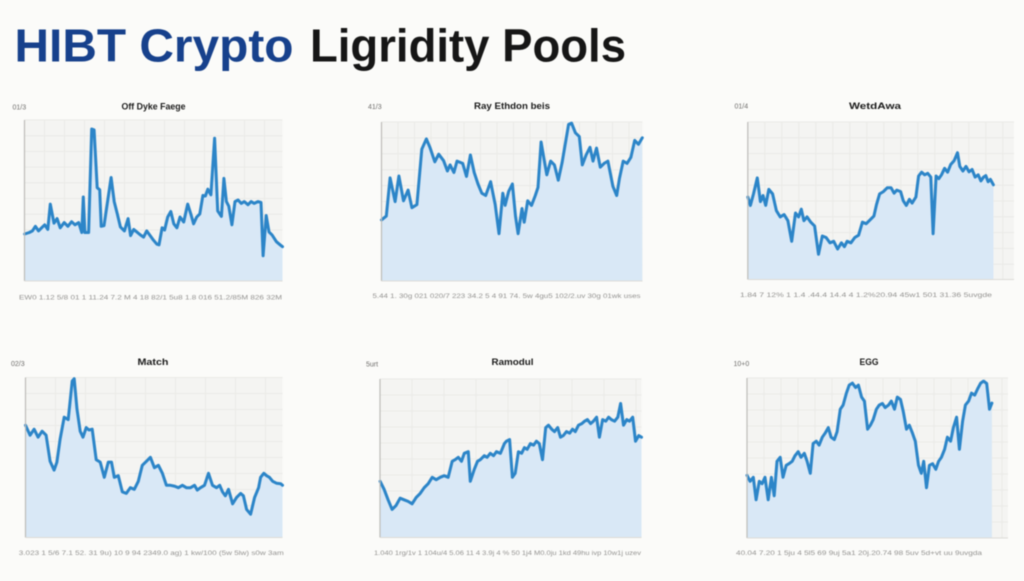  I want to click on svg-text: WetdAwa, so click(875, 106).